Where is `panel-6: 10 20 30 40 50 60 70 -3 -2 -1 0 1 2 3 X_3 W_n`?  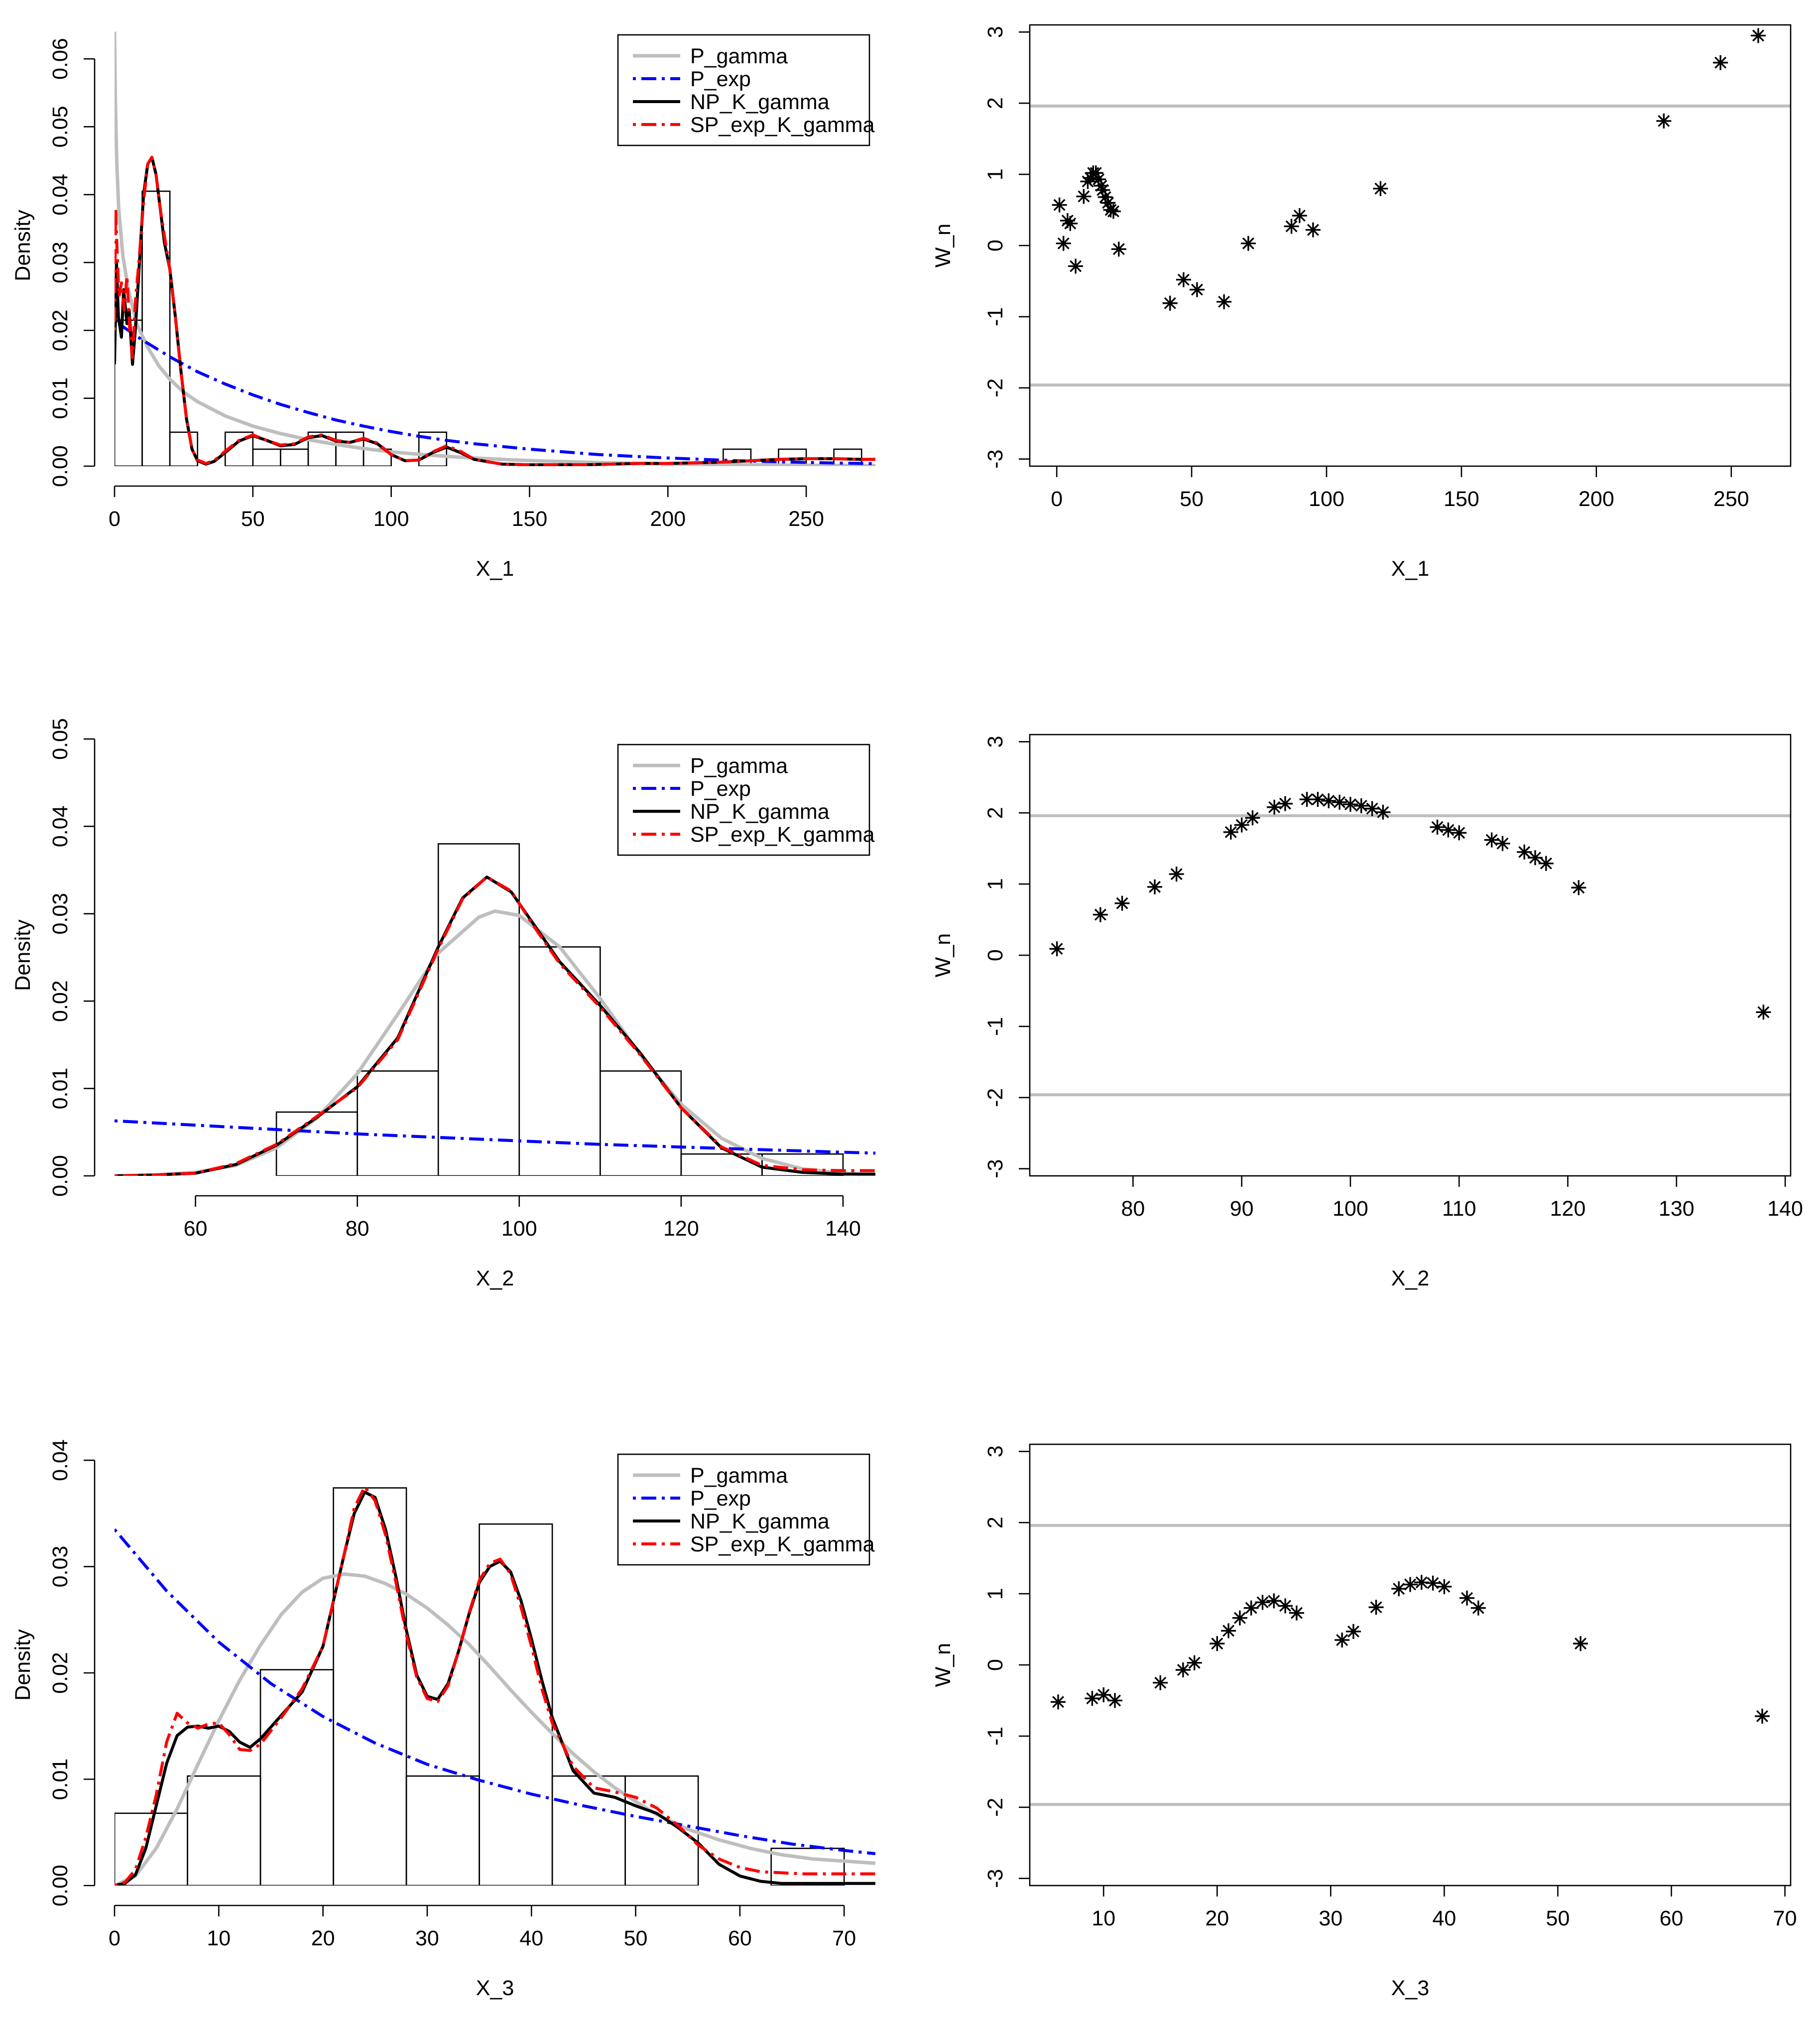 panel-6: 10 20 30 40 50 60 70 -3 -2 -1 0 1 2 3 X_3 W_n is located at coordinates (1364, 1721).